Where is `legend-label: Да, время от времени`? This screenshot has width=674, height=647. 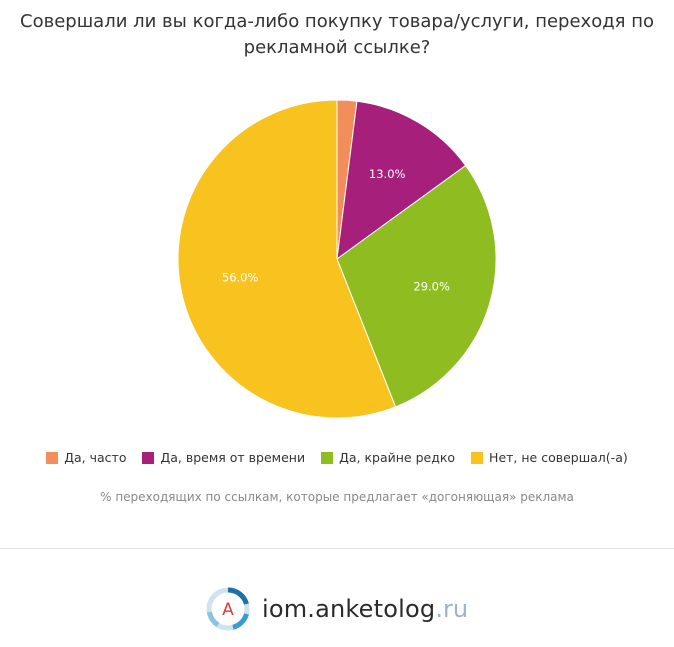
legend-label: Да, время от времени is located at coordinates (233, 457).